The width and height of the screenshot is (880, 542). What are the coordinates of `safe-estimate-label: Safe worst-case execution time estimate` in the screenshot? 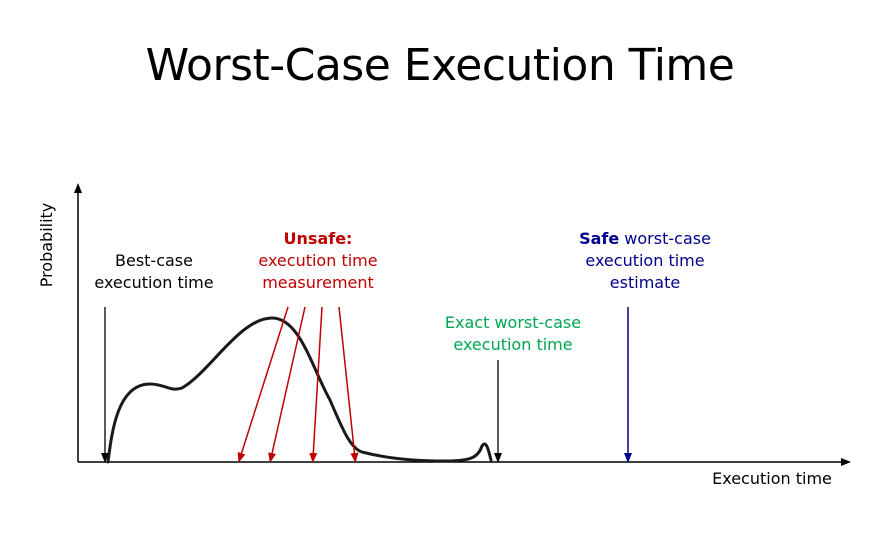 It's located at (645, 260).